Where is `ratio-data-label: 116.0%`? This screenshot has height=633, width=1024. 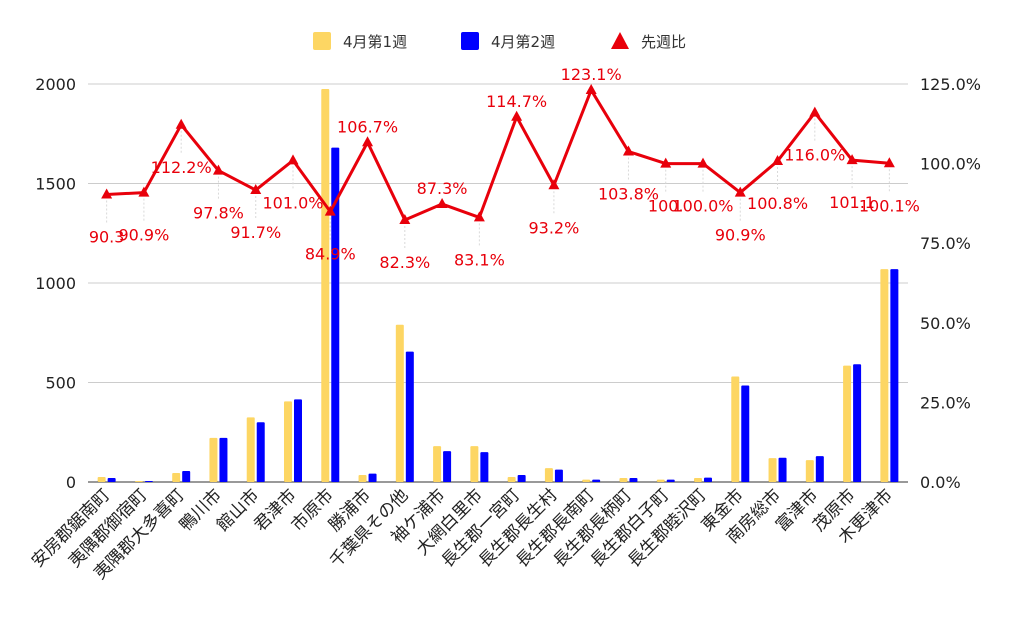 ratio-data-label: 116.0% is located at coordinates (814, 155).